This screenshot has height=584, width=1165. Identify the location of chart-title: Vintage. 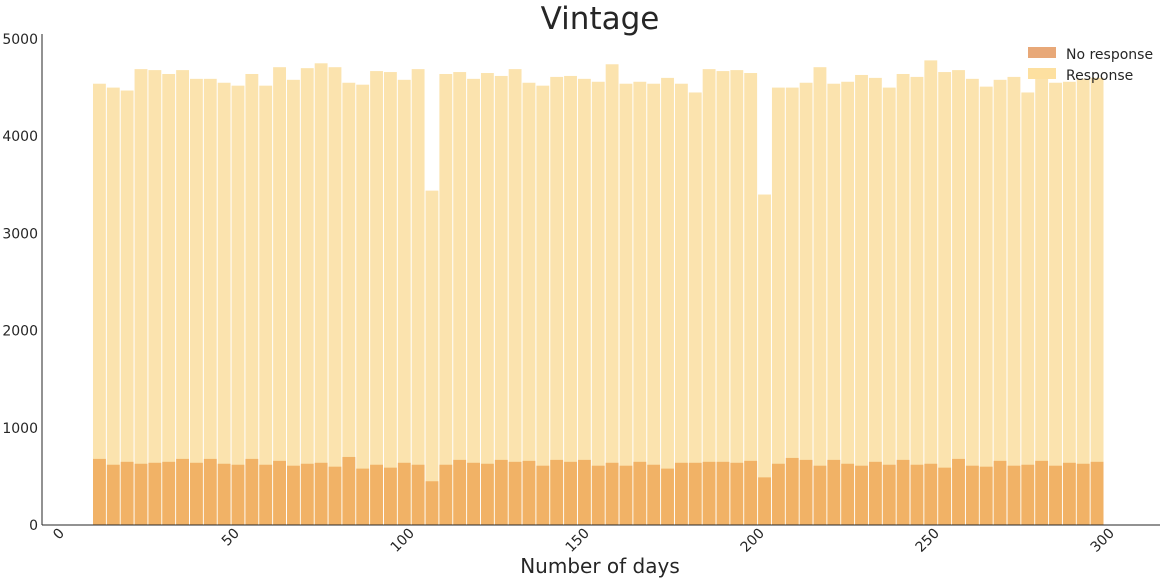
(600, 19).